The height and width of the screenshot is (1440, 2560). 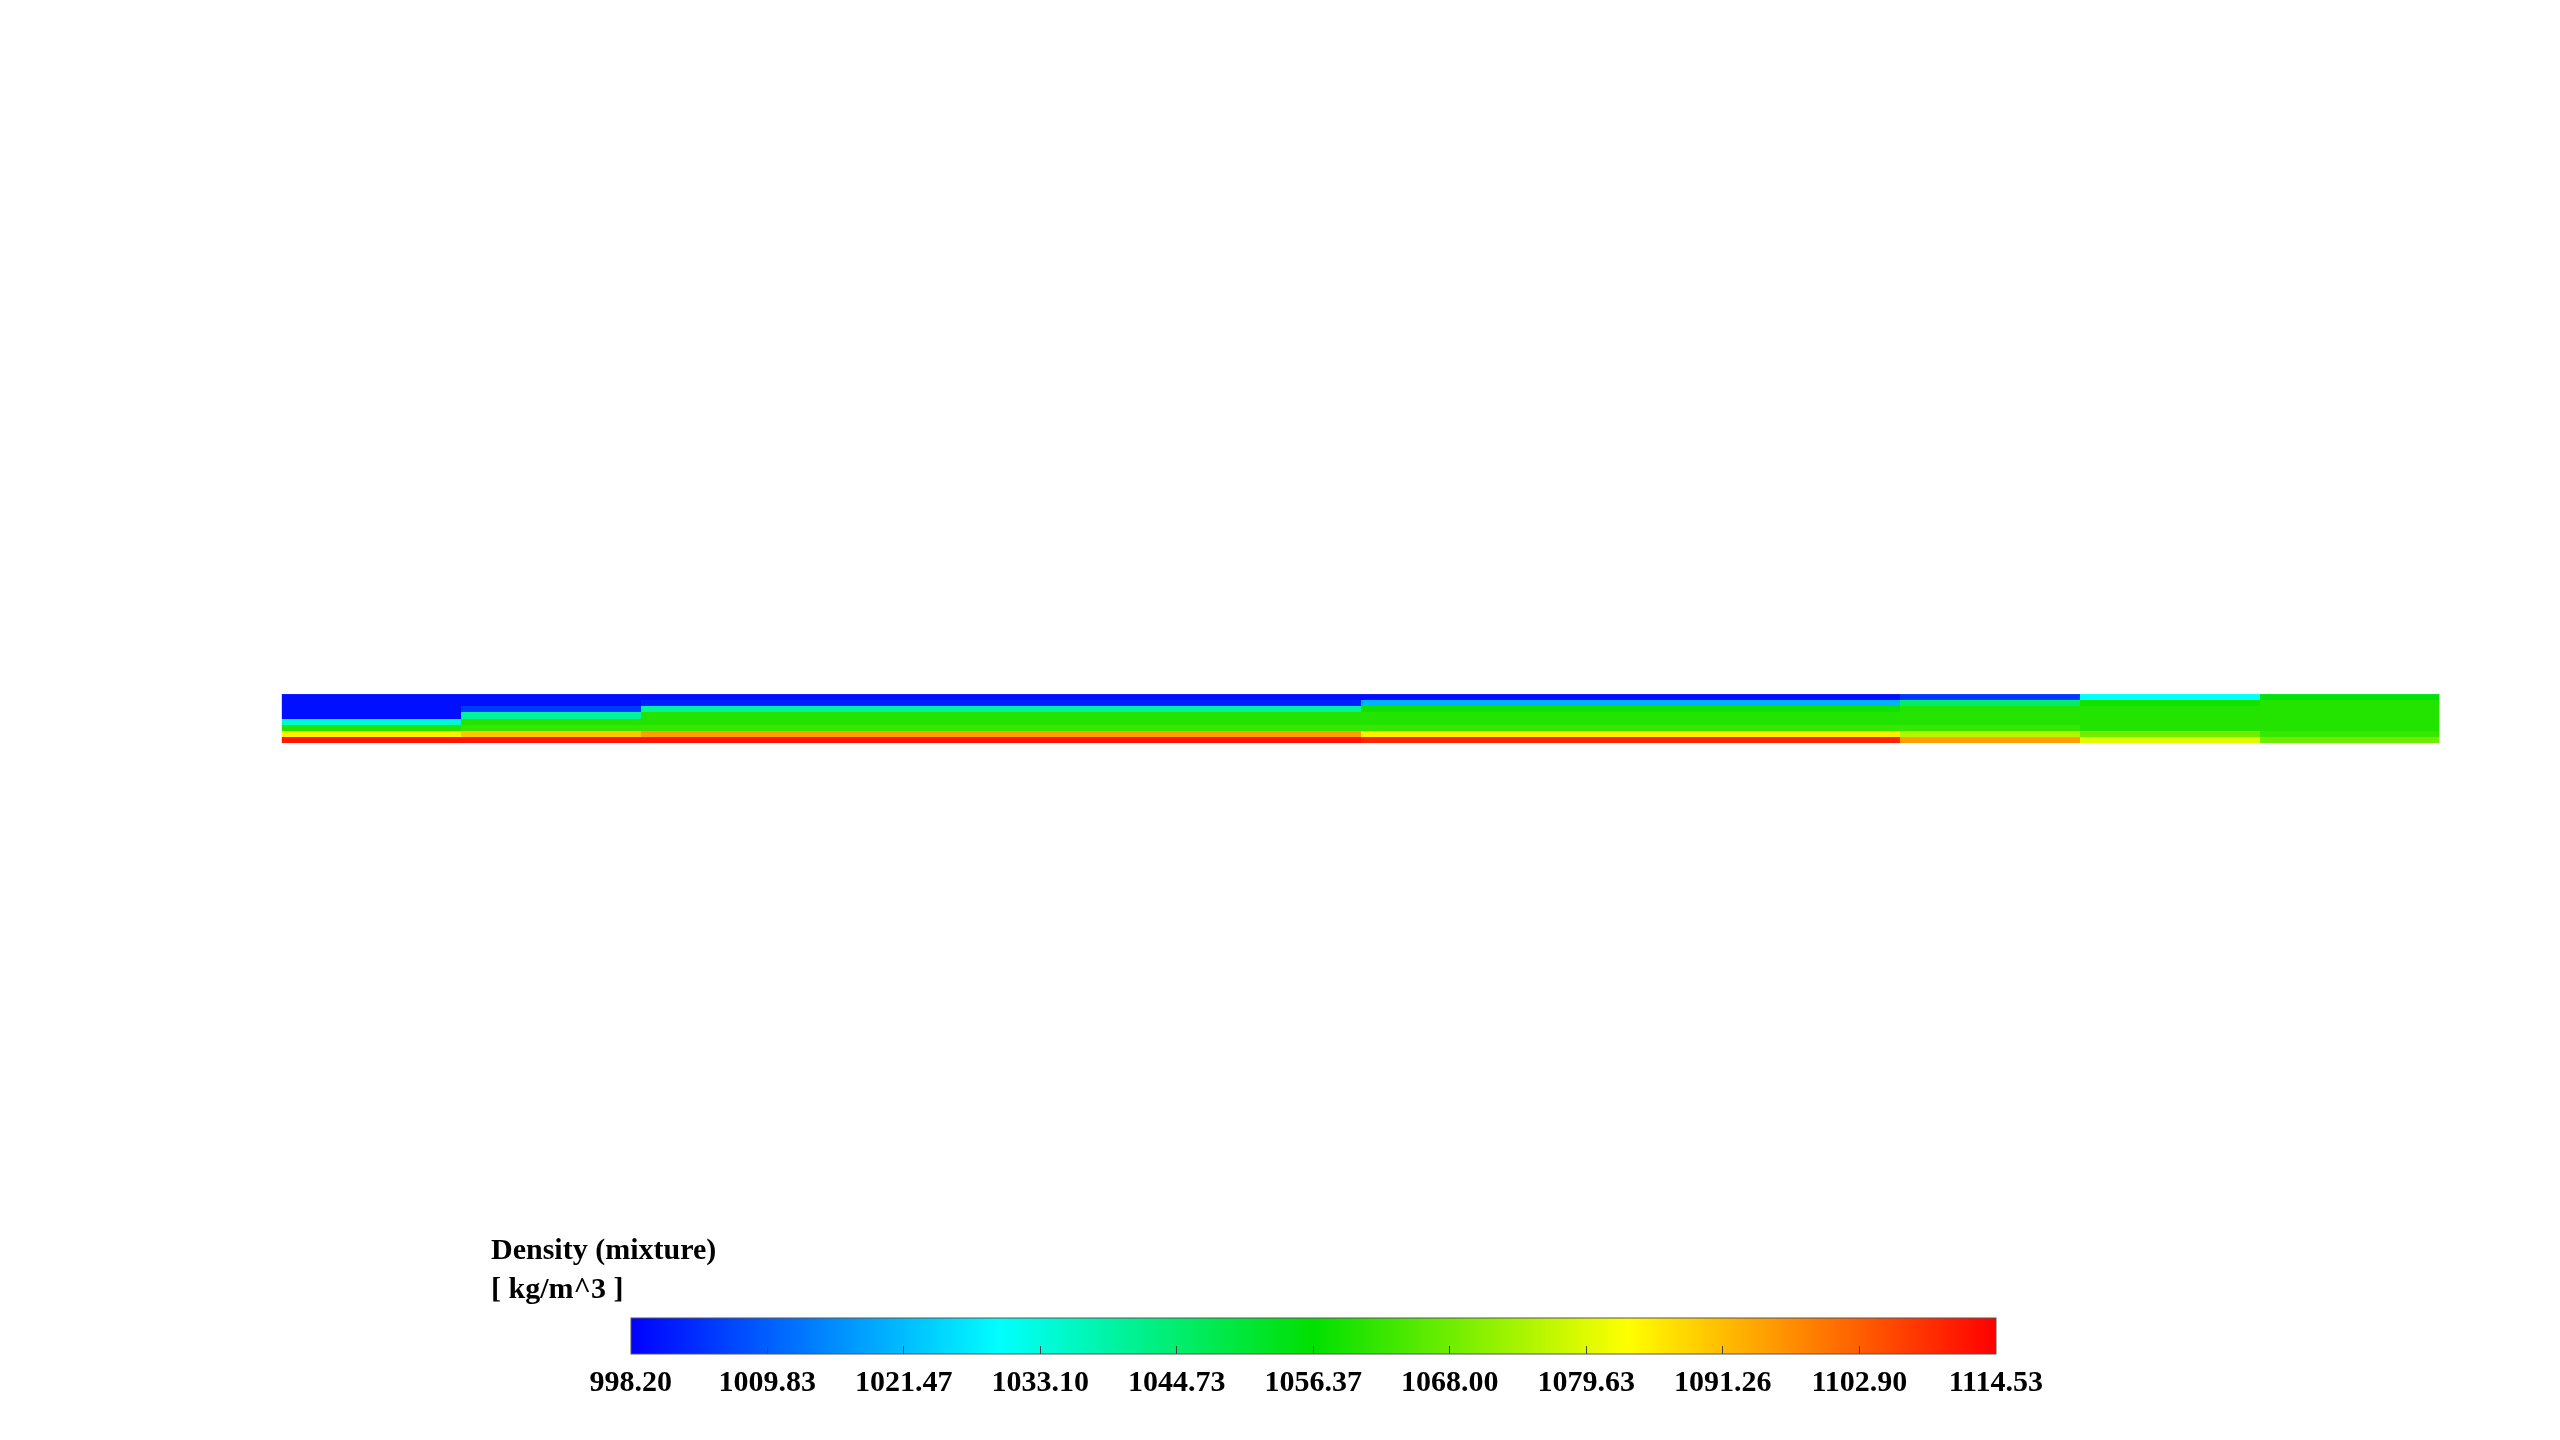 What do you see at coordinates (767, 1380) in the screenshot?
I see `color-bar-label: 1009.83` at bounding box center [767, 1380].